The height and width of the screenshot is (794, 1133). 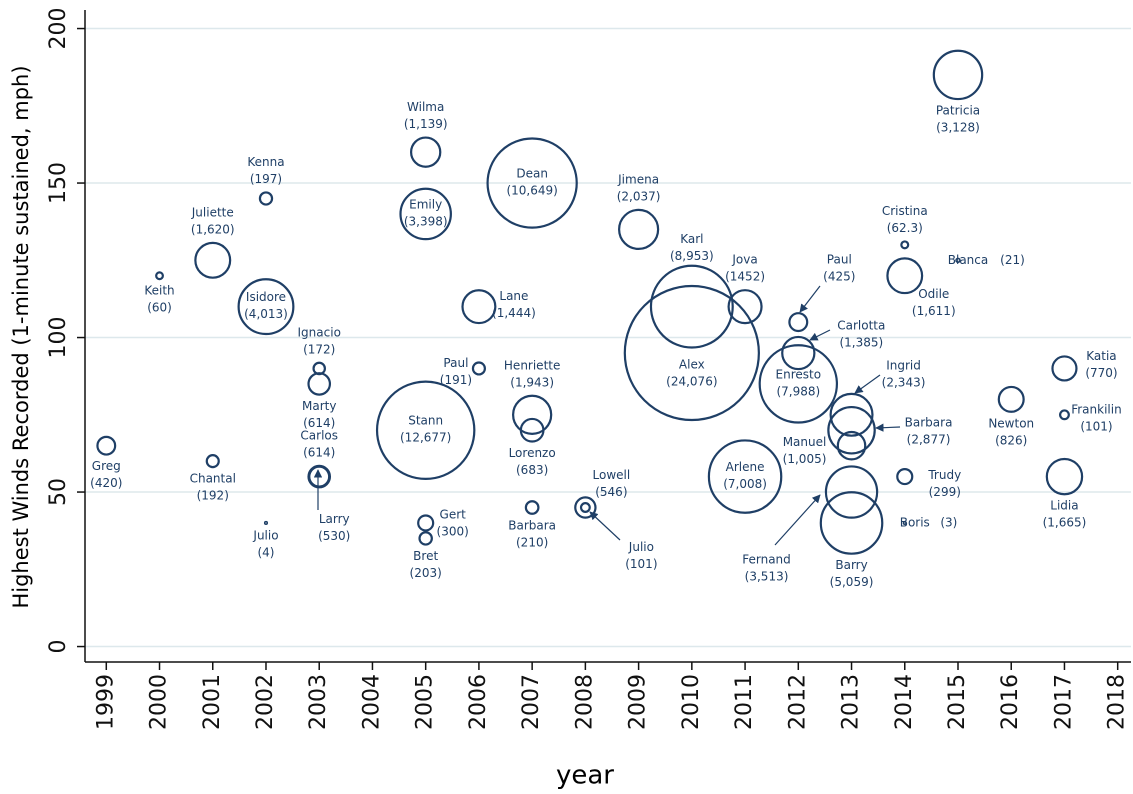 I want to click on bubble-value-label: (191), so click(x=456, y=380).